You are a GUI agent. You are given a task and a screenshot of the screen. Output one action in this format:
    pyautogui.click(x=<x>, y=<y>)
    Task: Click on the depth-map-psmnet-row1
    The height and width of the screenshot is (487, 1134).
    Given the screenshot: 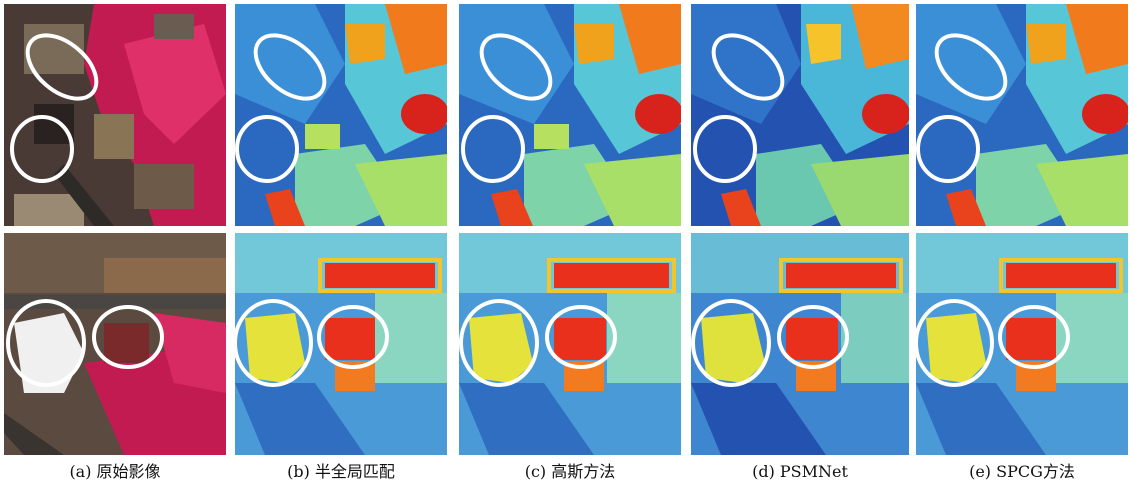 What is the action you would take?
    pyautogui.click(x=800, y=115)
    